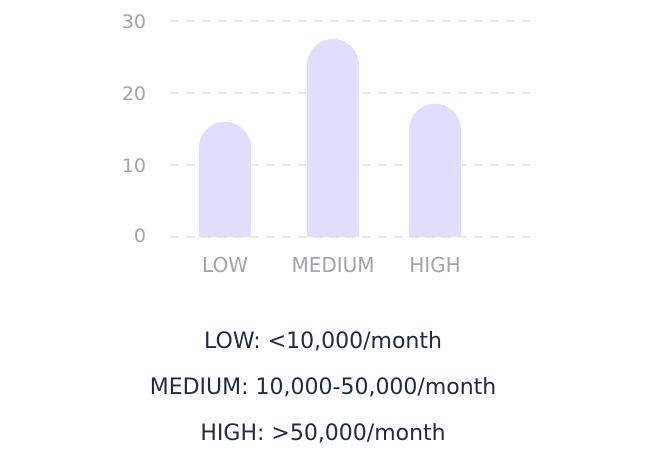 Image resolution: width=646 pixels, height=455 pixels. Describe the element at coordinates (134, 129) in the screenshot. I see `y-axis-ticks: 0 10 20 30` at that location.